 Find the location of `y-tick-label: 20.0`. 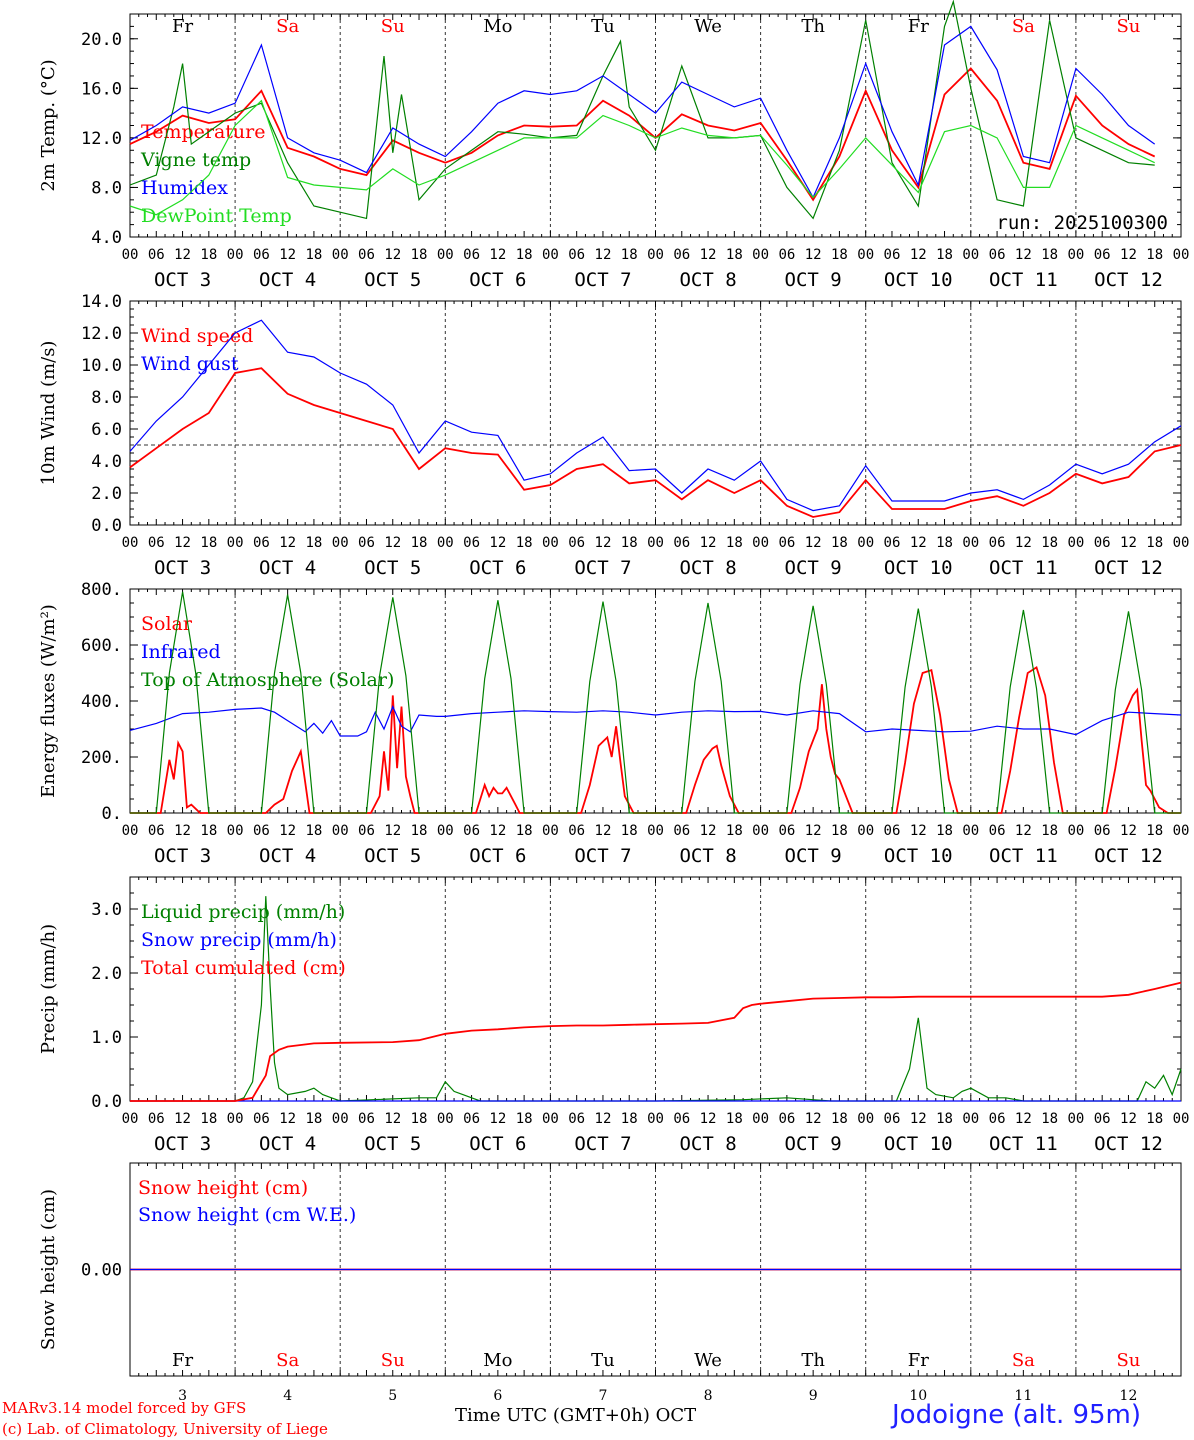

y-tick-label: 20.0 is located at coordinates (101, 40).